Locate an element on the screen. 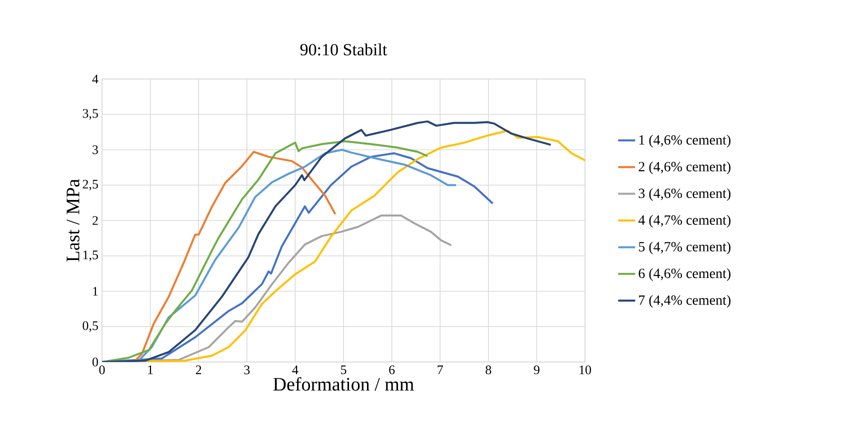 Image resolution: width=855 pixels, height=442 pixels. y-tick-label: 3,5 is located at coordinates (90, 114).